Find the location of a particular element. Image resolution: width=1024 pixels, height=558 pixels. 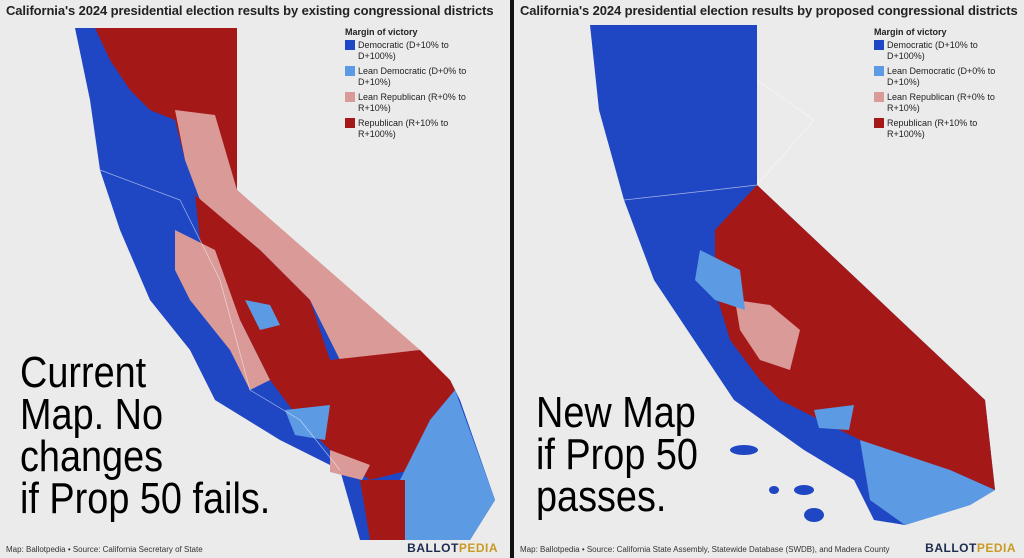

caption-line: New Map is located at coordinates (616, 412).